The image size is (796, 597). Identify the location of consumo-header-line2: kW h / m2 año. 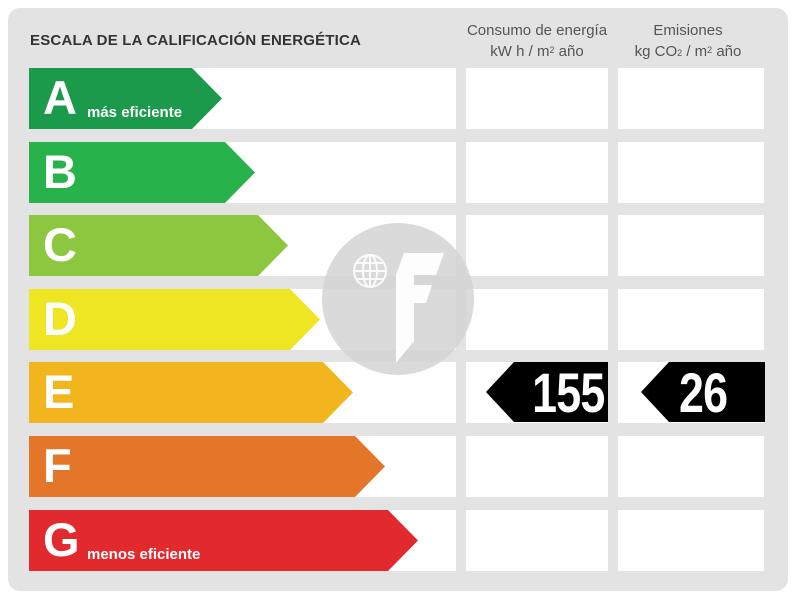
(537, 51).